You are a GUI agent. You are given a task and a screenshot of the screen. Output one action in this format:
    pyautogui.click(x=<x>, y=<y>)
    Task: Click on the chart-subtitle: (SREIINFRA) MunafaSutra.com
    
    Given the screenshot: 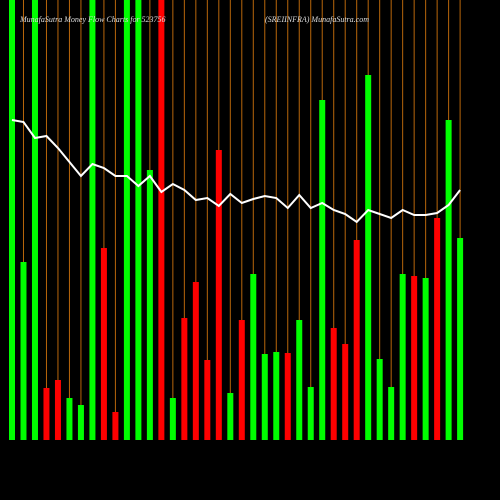 What is the action you would take?
    pyautogui.click(x=317, y=19)
    